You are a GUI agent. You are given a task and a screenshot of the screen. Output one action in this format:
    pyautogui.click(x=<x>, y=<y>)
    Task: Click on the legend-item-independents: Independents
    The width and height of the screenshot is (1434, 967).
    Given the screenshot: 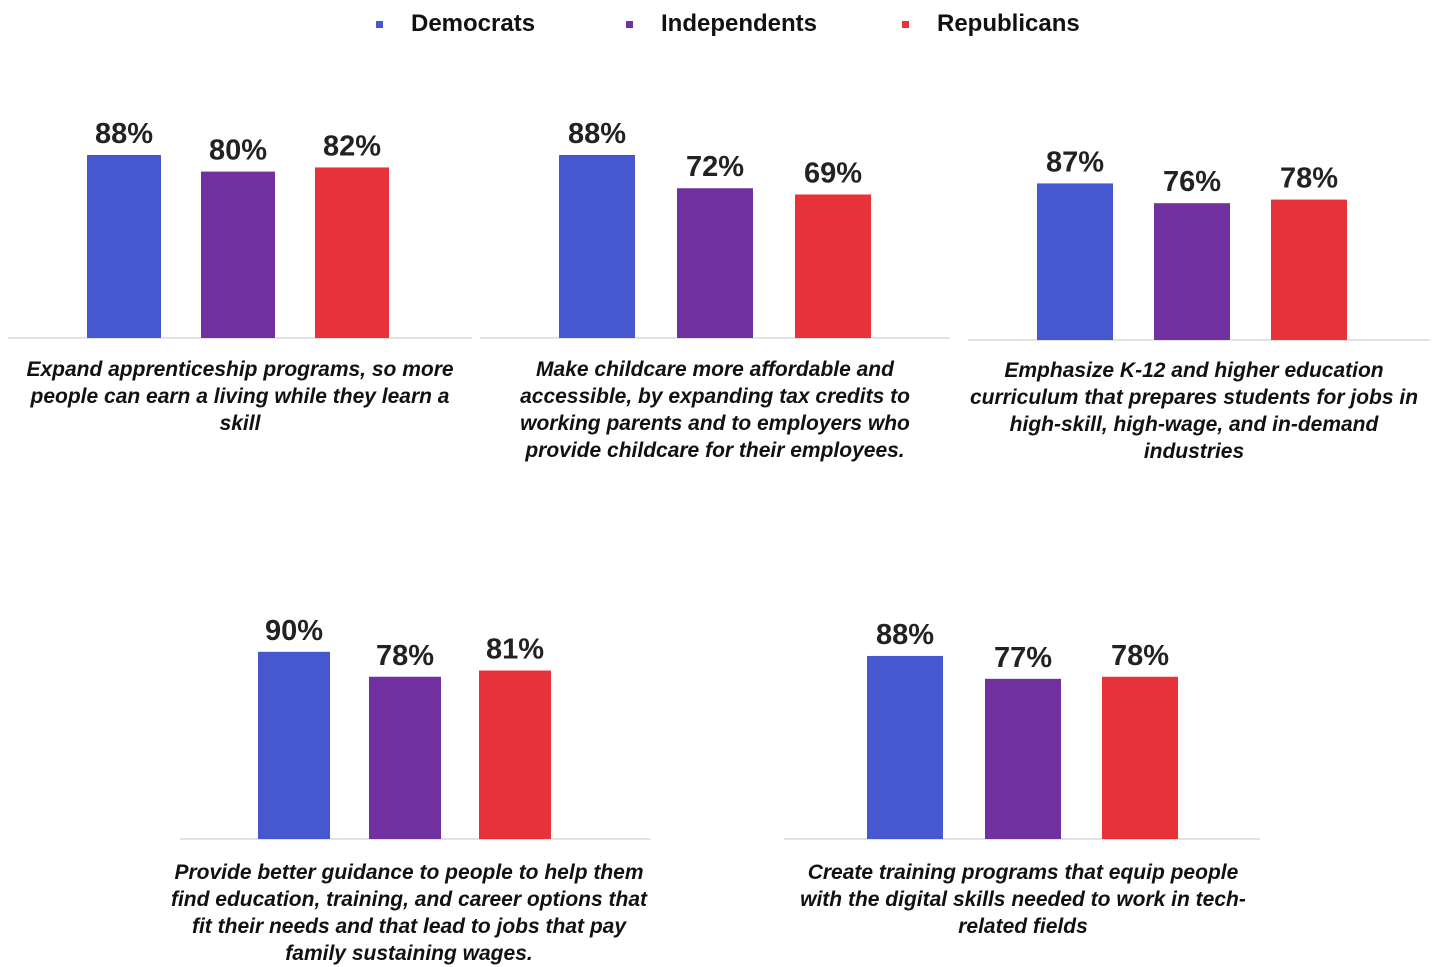 What is the action you would take?
    pyautogui.click(x=721, y=24)
    